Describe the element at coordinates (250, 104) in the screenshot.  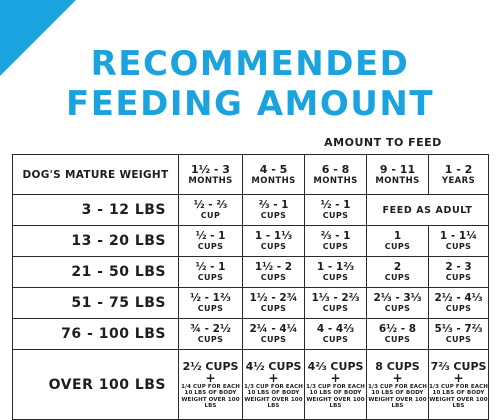
I see `page-title-line2: FEEDING AMOUNT` at that location.